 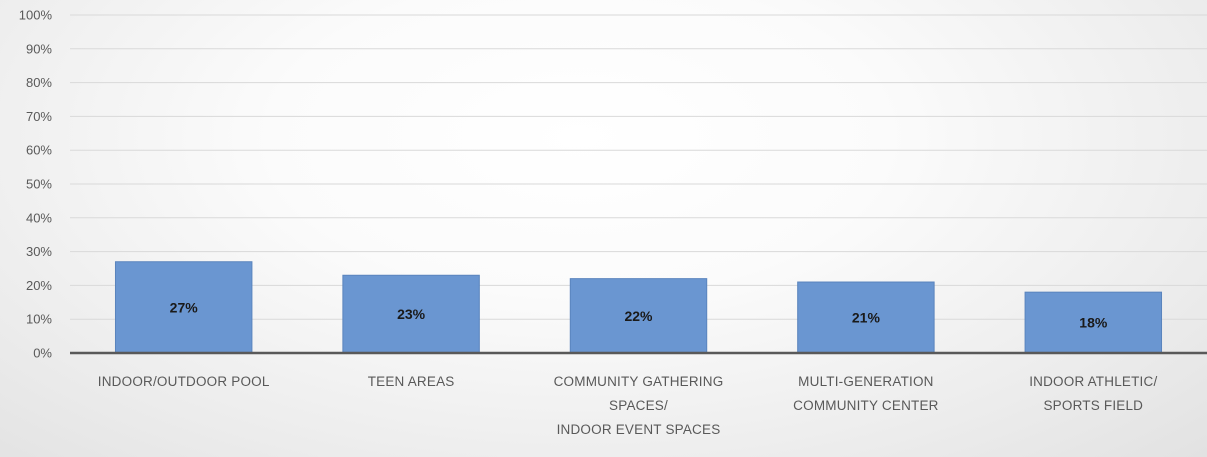 I want to click on x-category-label: INDOOR/OUTDOOR POOL, so click(x=184, y=381).